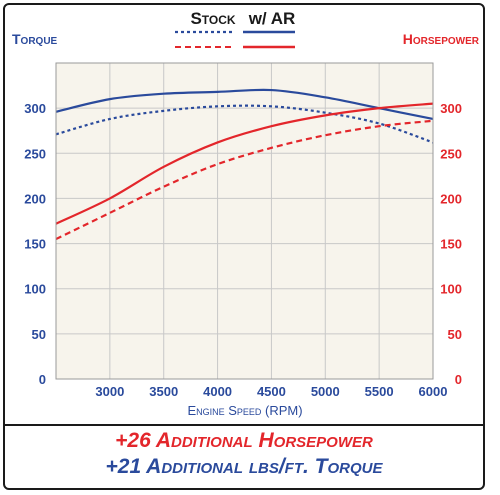 The image size is (500, 495). Describe the element at coordinates (451, 198) in the screenshot. I see `y-right-tick-label: 200` at that location.